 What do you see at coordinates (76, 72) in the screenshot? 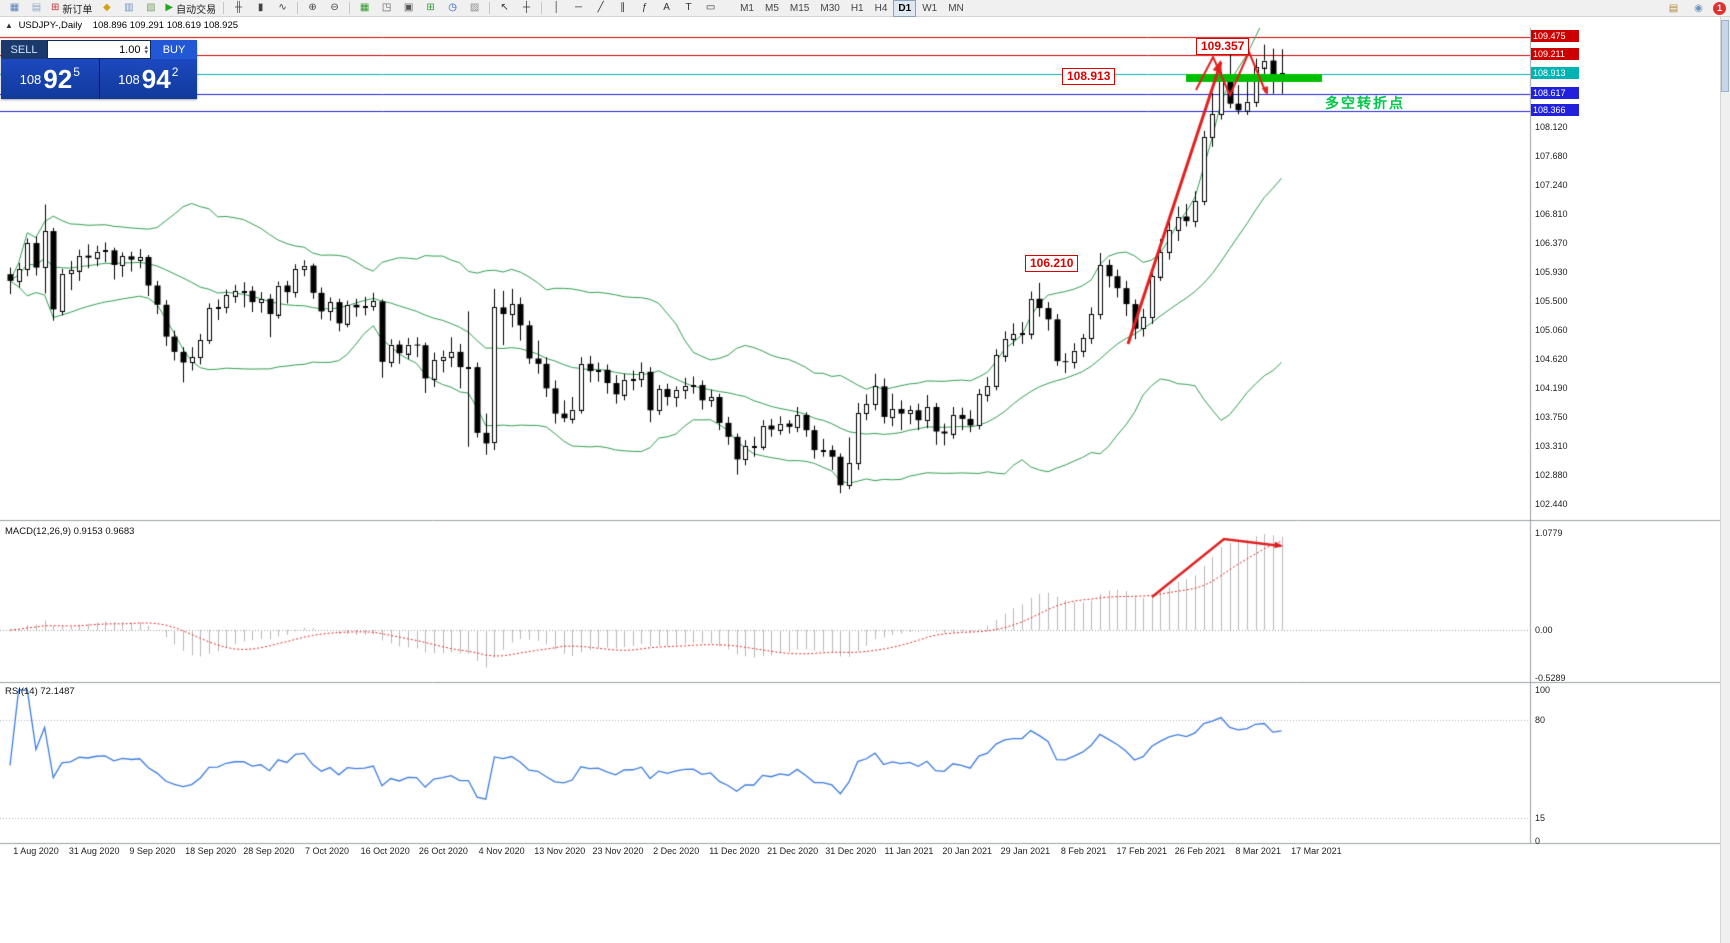
I see `sell-price-frac: 5` at bounding box center [76, 72].